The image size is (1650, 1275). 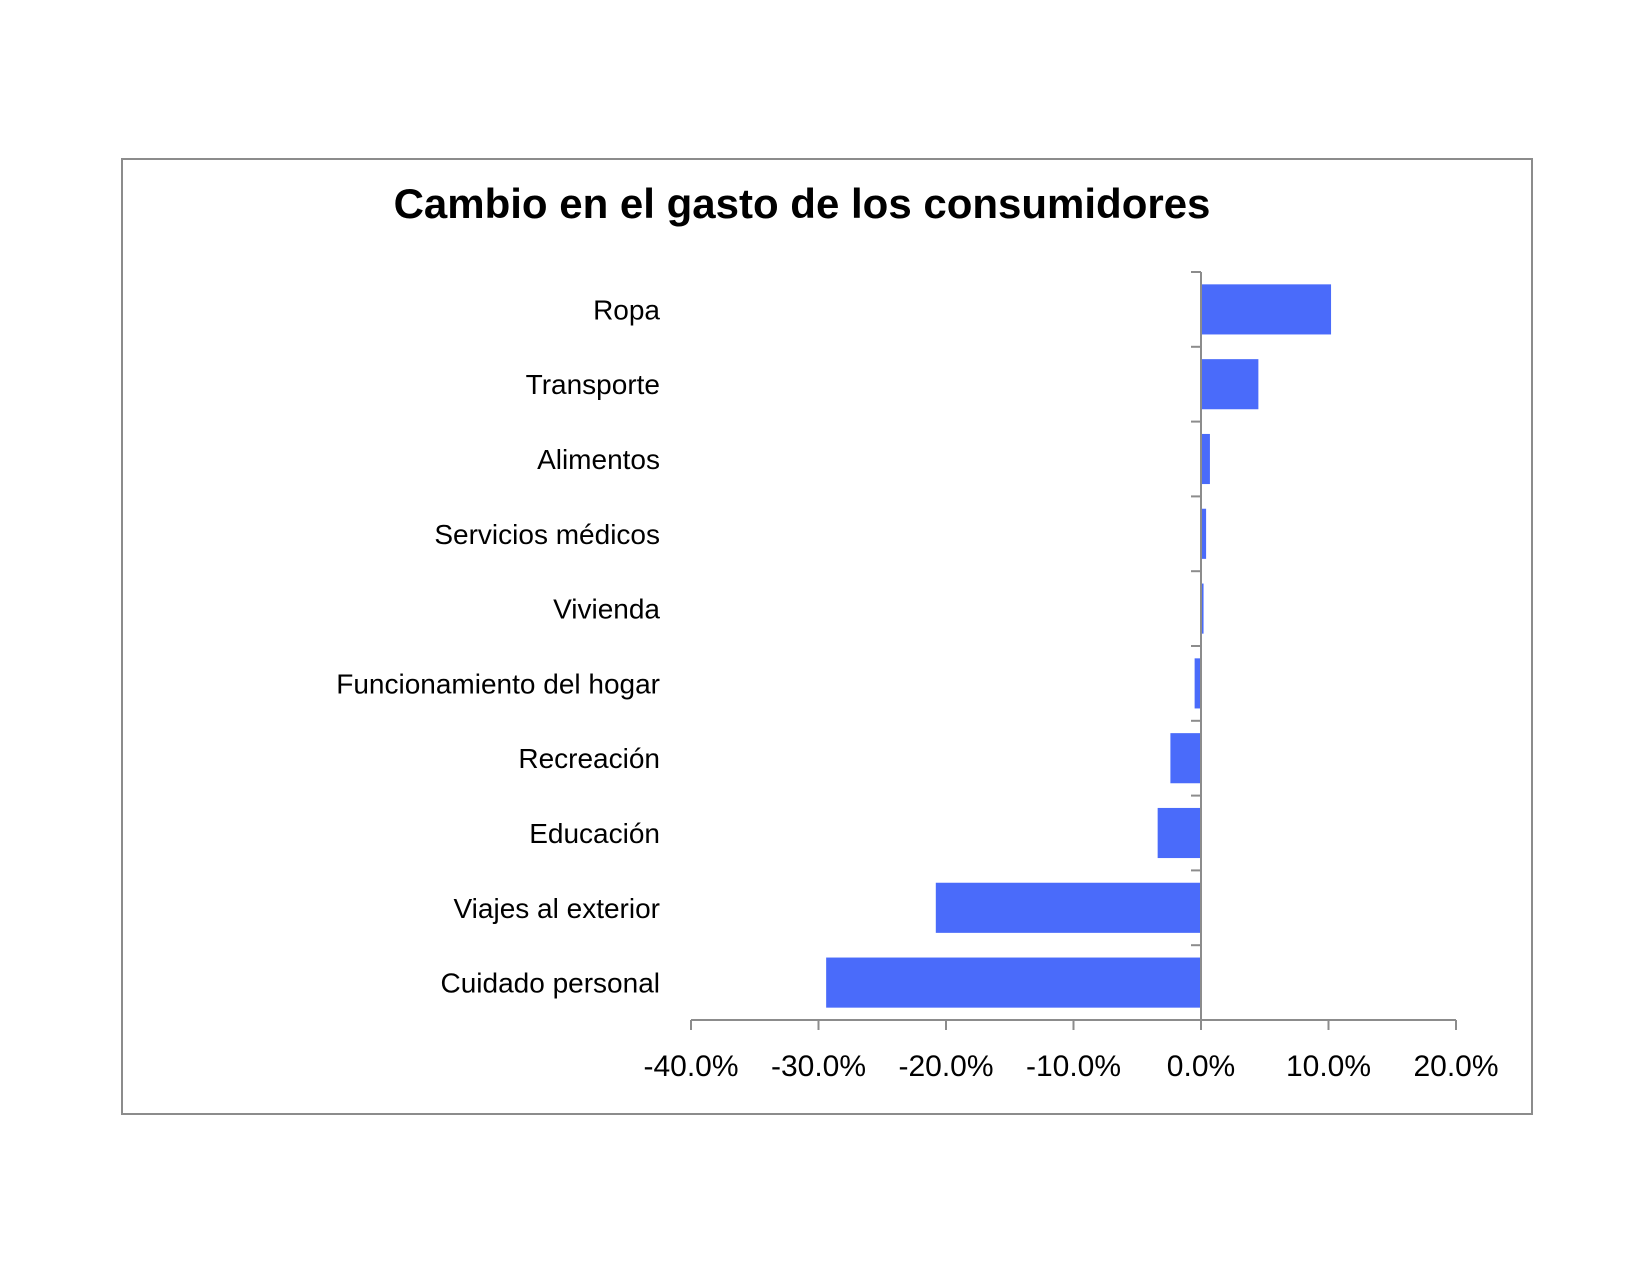 I want to click on x-tick-label-4: 0.0%, so click(x=1201, y=1066).